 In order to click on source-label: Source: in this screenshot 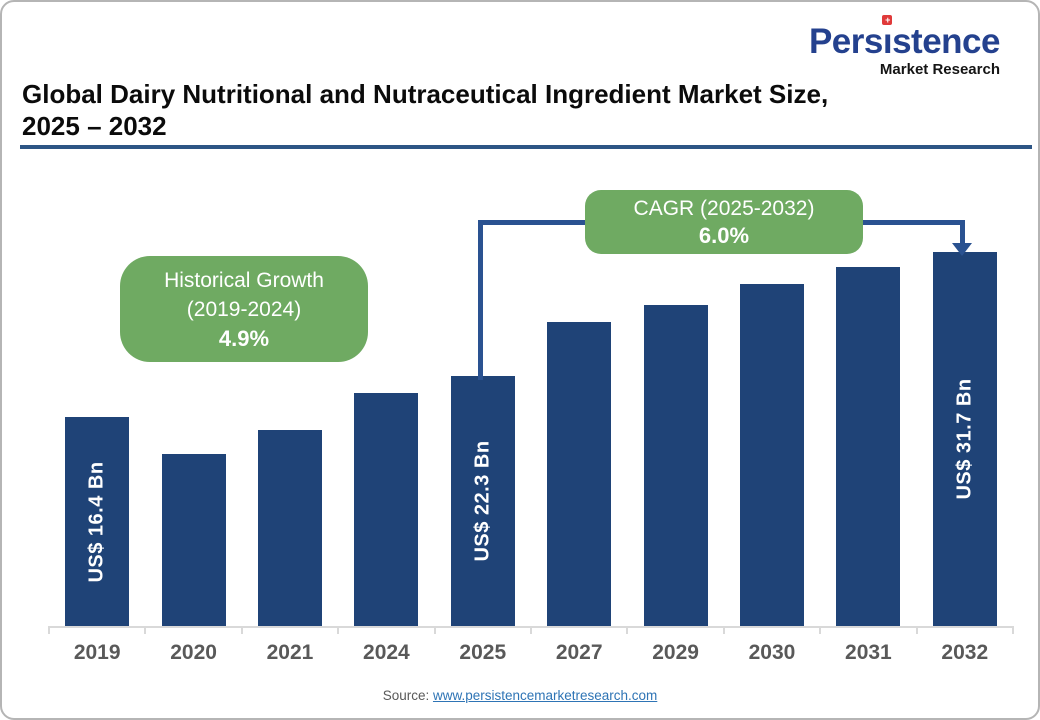, I will do `click(407, 695)`.